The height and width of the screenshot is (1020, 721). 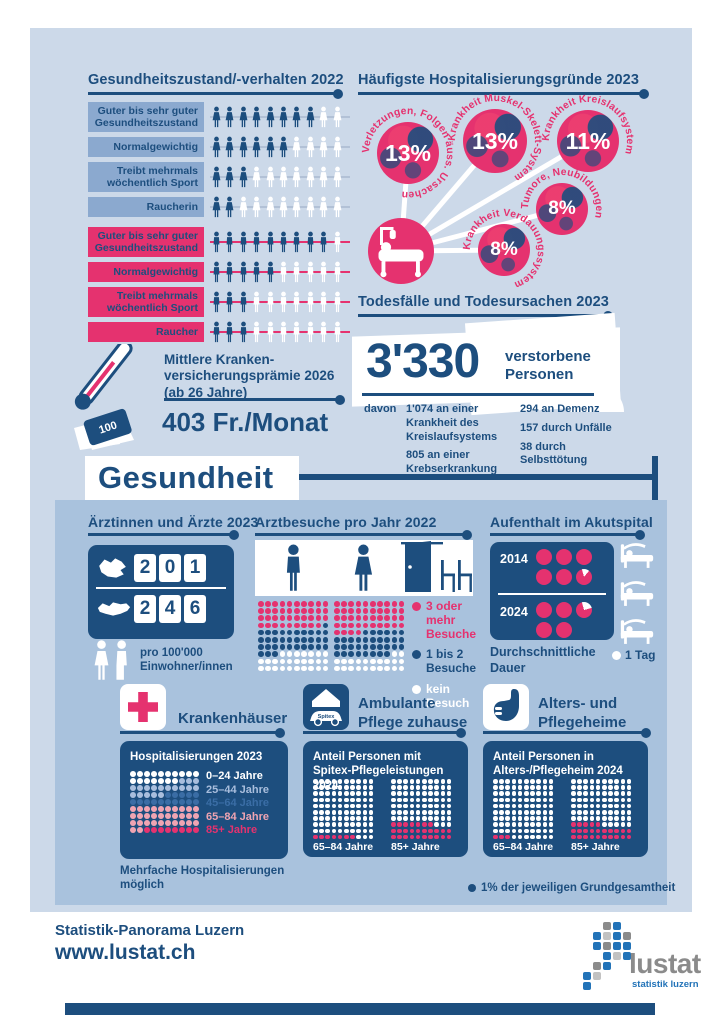 What do you see at coordinates (562, 208) in the screenshot?
I see `reason-percent: 8%` at bounding box center [562, 208].